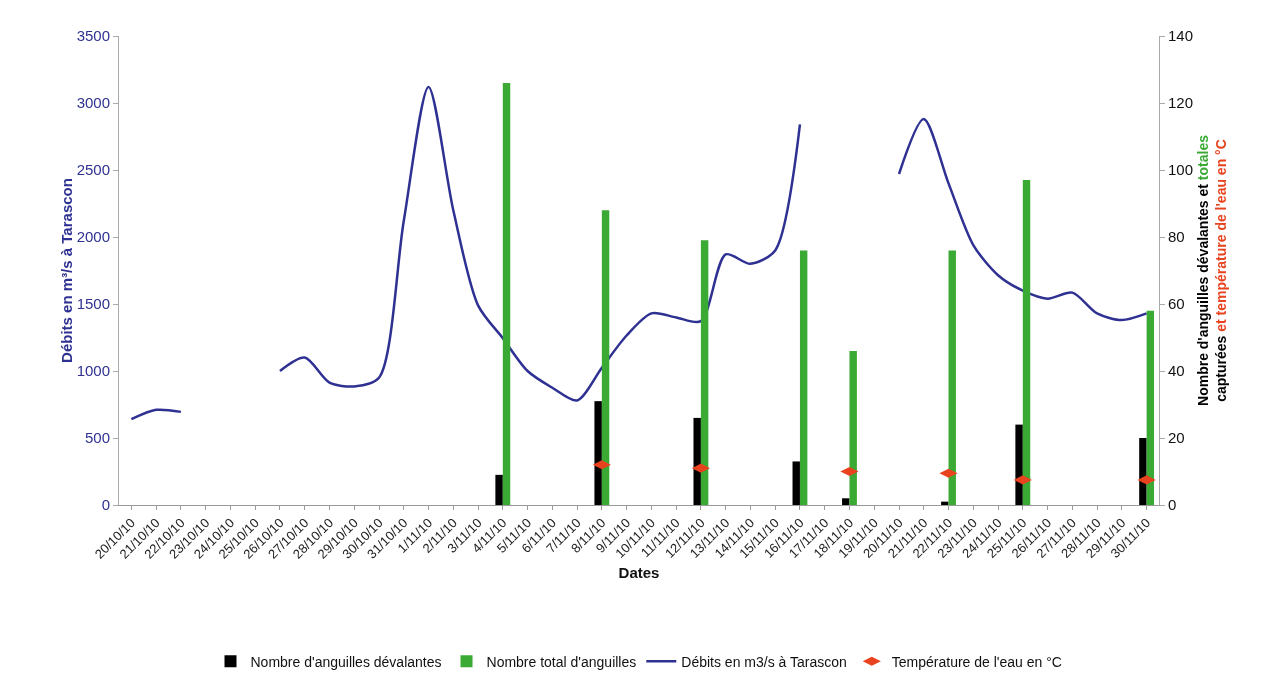 The height and width of the screenshot is (690, 1263). What do you see at coordinates (639, 572) in the screenshot?
I see `x-axis-title: Dates` at bounding box center [639, 572].